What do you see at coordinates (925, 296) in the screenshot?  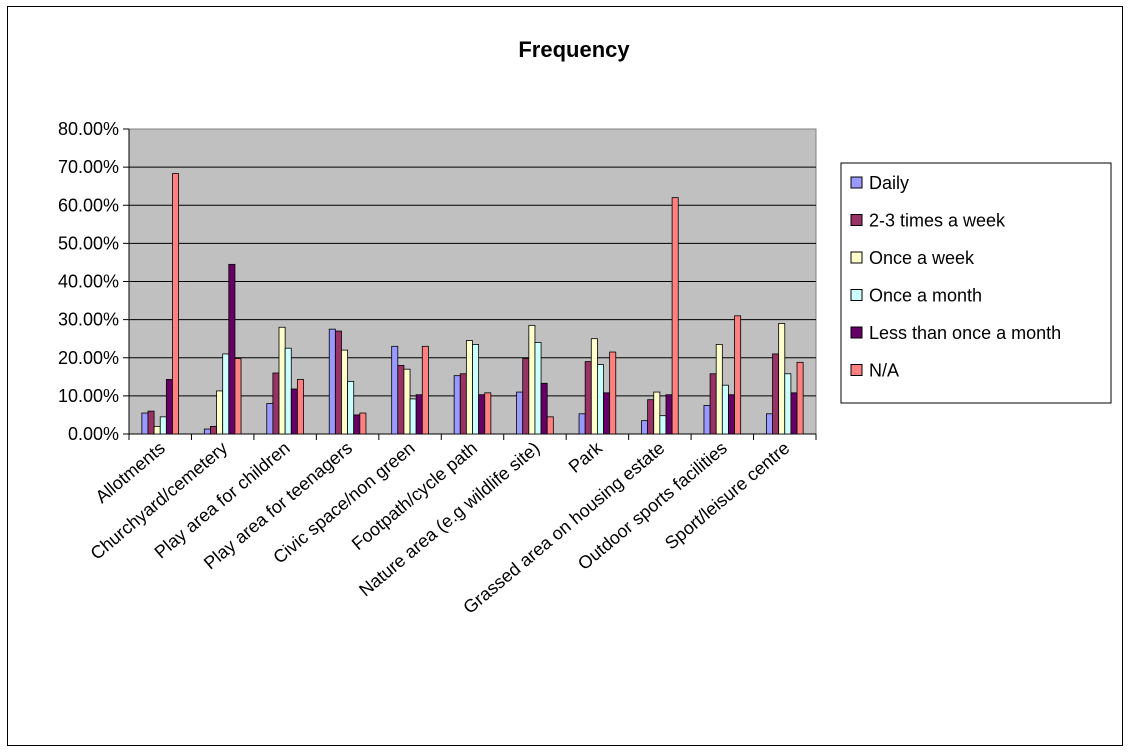 I see `legend-label: Once a month` at bounding box center [925, 296].